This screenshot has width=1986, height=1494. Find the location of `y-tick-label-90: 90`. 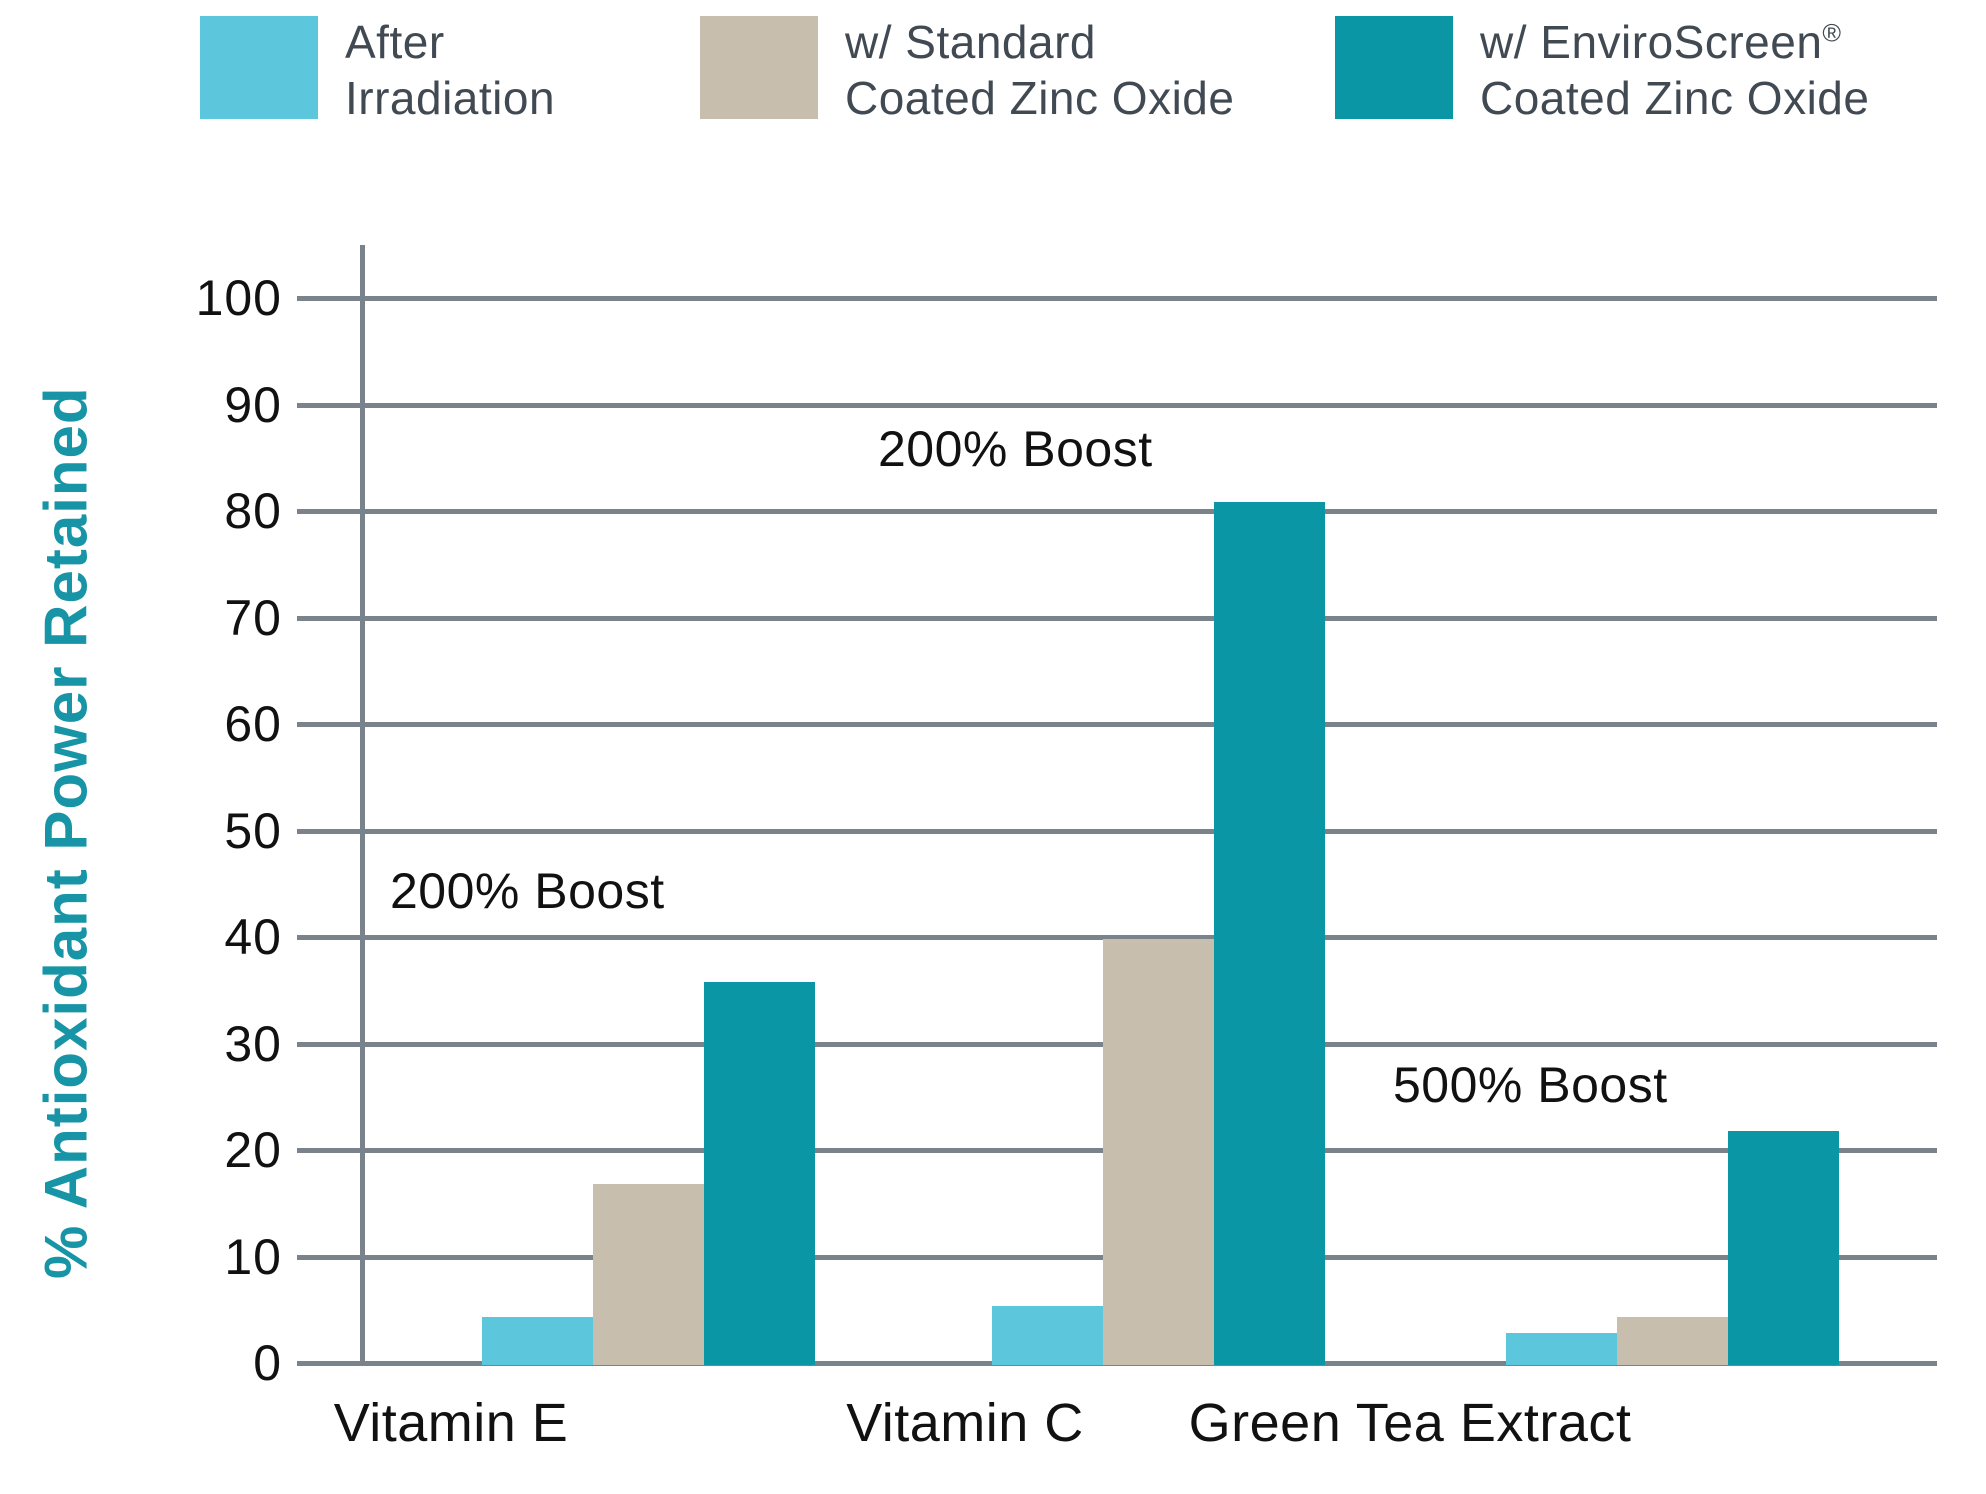

y-tick-label-90: 90 is located at coordinates (253, 404).